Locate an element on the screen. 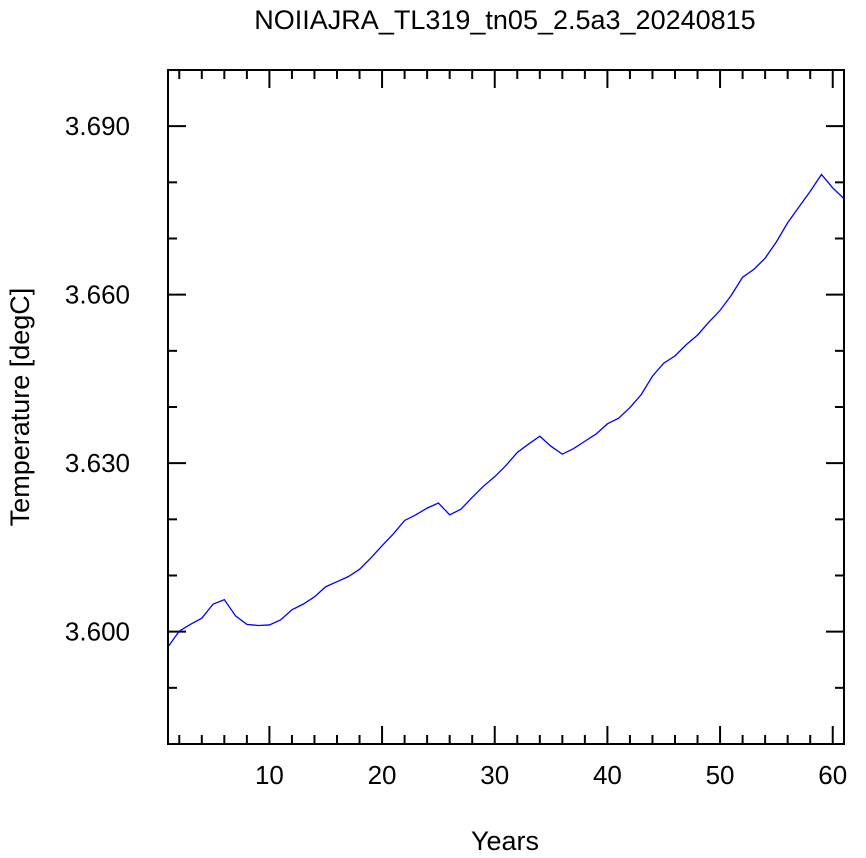  chart-title: NOIIAJRA_TL319_tn05_2.5a3_20240815 is located at coordinates (504, 20).